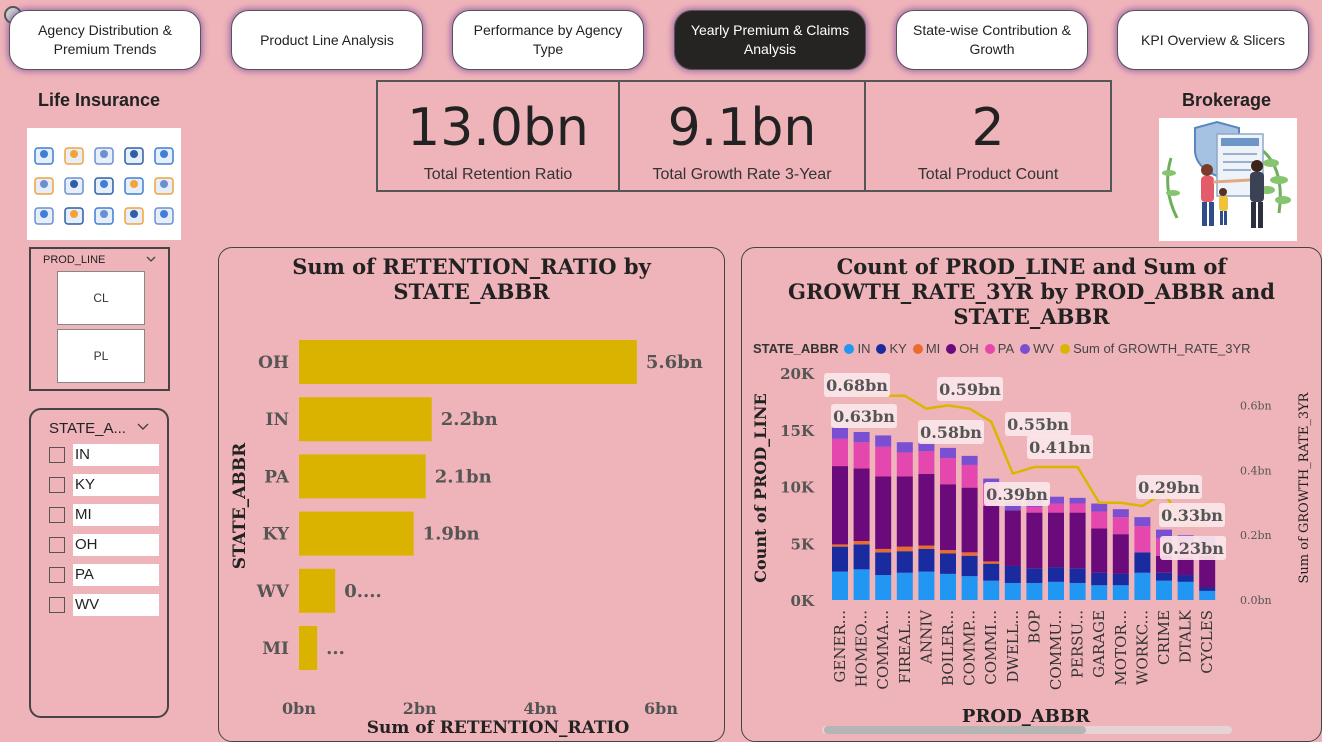 The height and width of the screenshot is (742, 1322). What do you see at coordinates (101, 298) in the screenshot?
I see `prod-line-tile-cl: CL` at bounding box center [101, 298].